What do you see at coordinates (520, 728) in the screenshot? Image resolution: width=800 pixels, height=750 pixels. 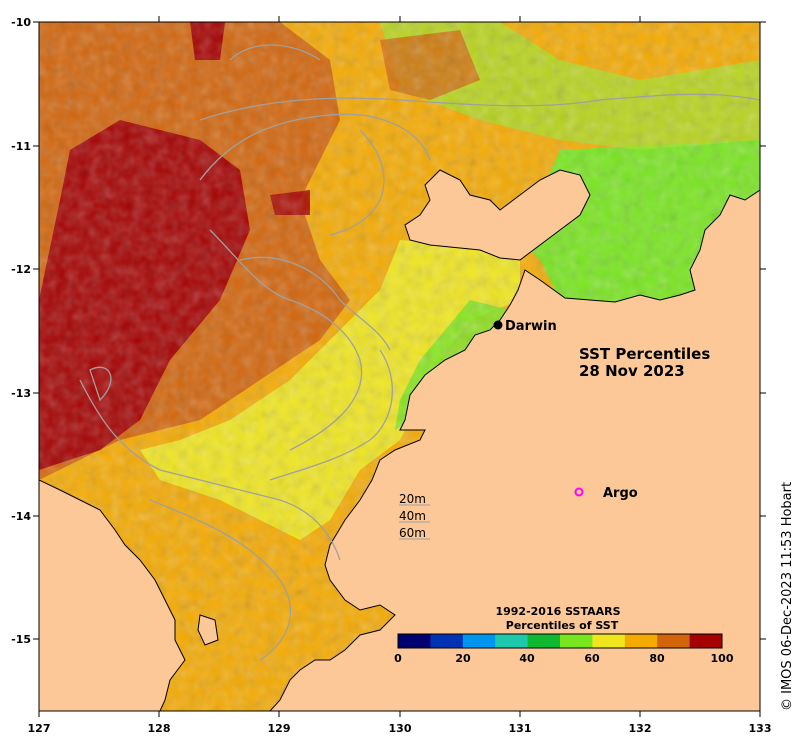 I see `lon-tick-label: 131` at bounding box center [520, 728].